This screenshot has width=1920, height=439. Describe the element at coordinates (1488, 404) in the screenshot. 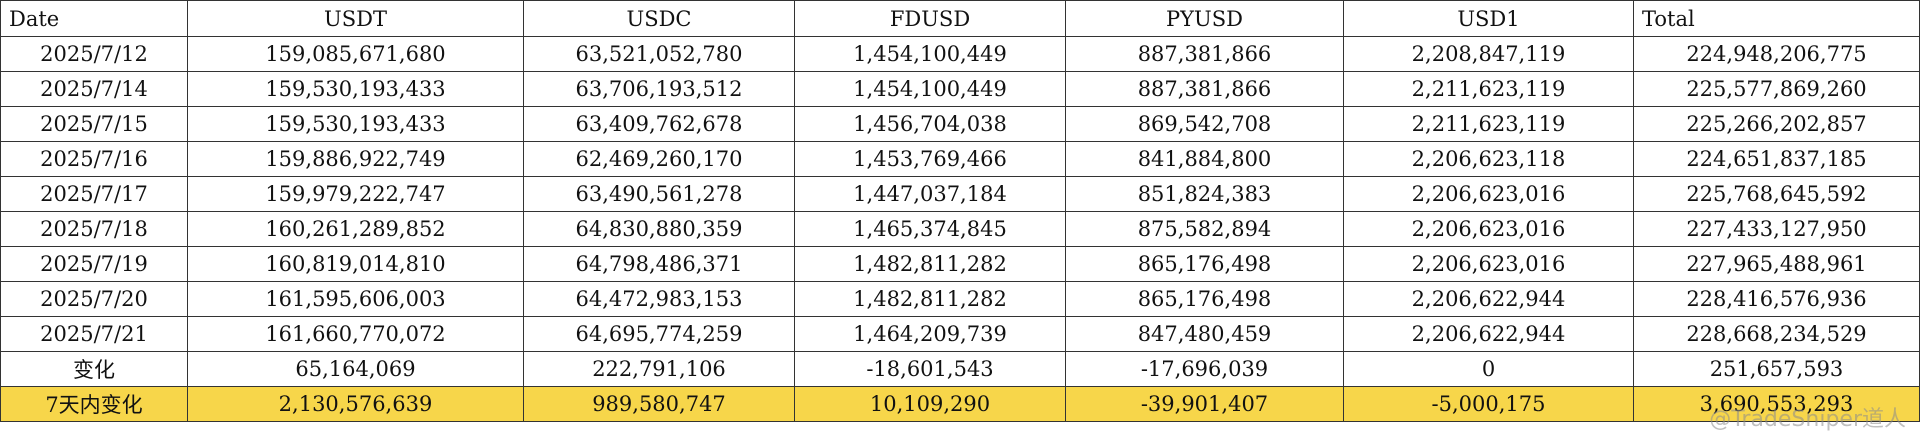

I see `week-change-usd1: -5,000,175` at that location.